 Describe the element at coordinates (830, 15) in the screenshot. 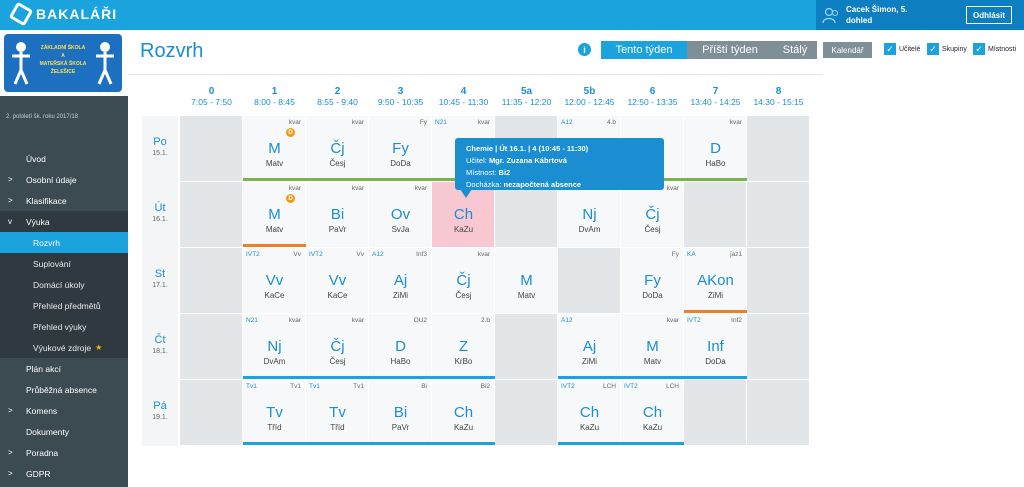

I see `user-icon` at that location.